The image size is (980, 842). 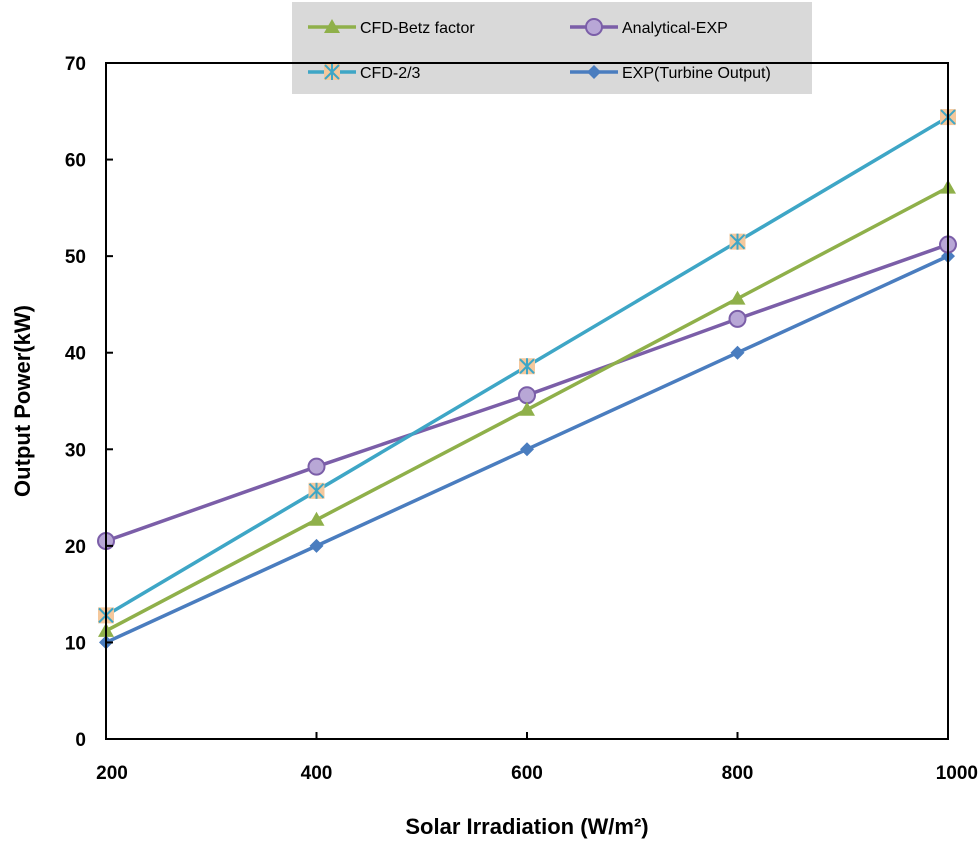 I want to click on x-tick-label: 400, so click(x=317, y=773).